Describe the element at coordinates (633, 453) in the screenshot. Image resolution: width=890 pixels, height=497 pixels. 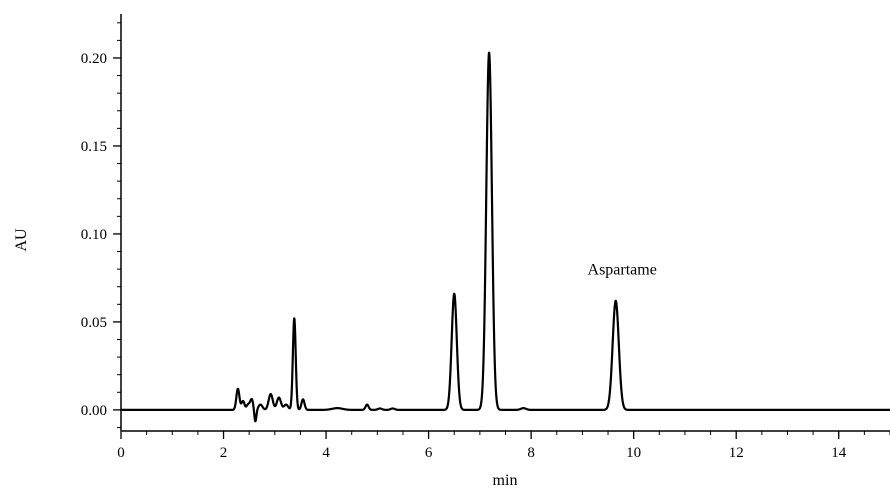
I see `x-tick-label: 10` at that location.